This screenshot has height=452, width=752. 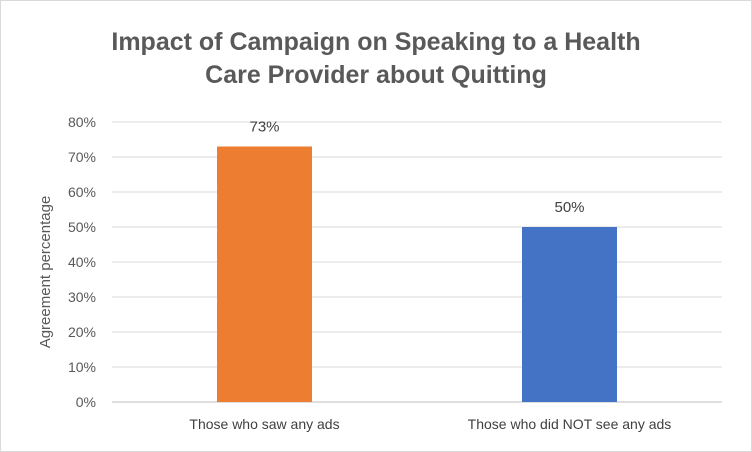 I want to click on data-labels: 73% 50%, so click(x=416, y=168).